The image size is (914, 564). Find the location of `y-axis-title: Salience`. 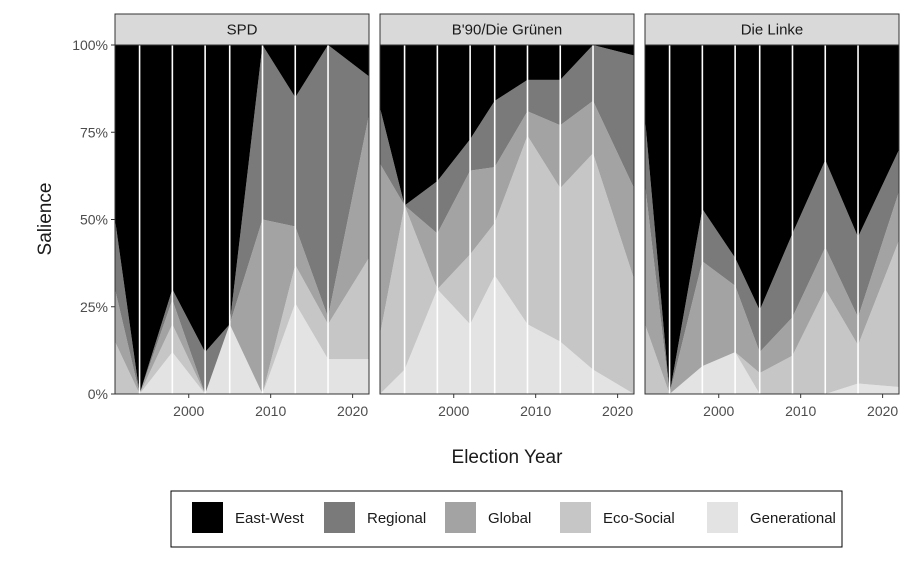

y-axis-title: Salience is located at coordinates (45, 219).